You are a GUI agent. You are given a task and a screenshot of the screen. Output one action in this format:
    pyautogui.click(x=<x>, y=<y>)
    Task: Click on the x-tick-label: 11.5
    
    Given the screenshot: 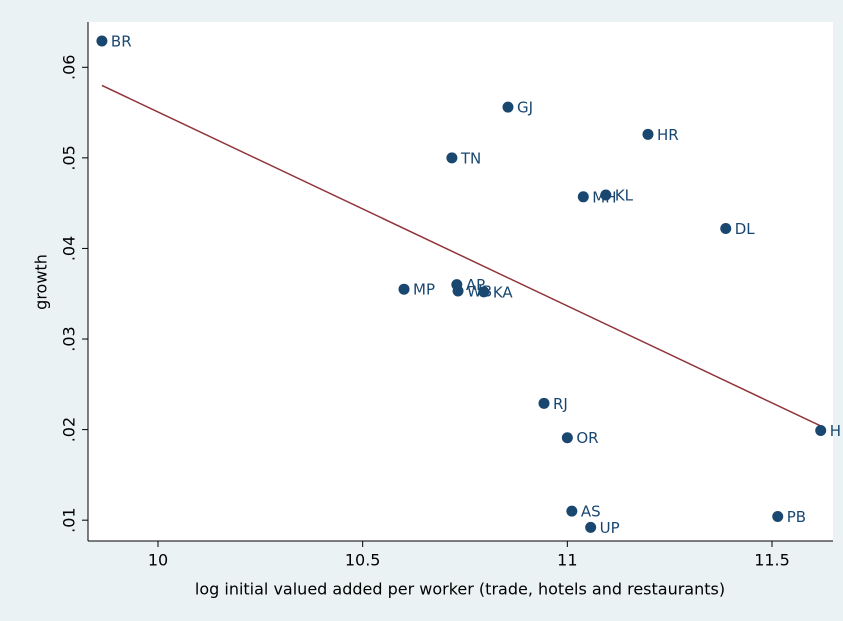 What is the action you would take?
    pyautogui.click(x=772, y=560)
    